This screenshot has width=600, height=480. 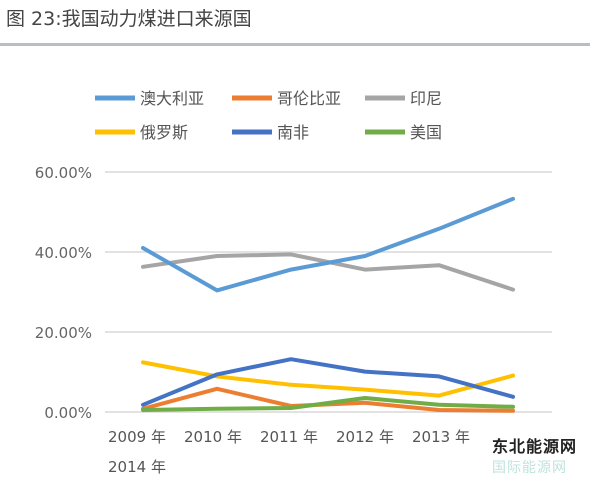 I want to click on x-tick-label: 2013 年, so click(x=441, y=437).